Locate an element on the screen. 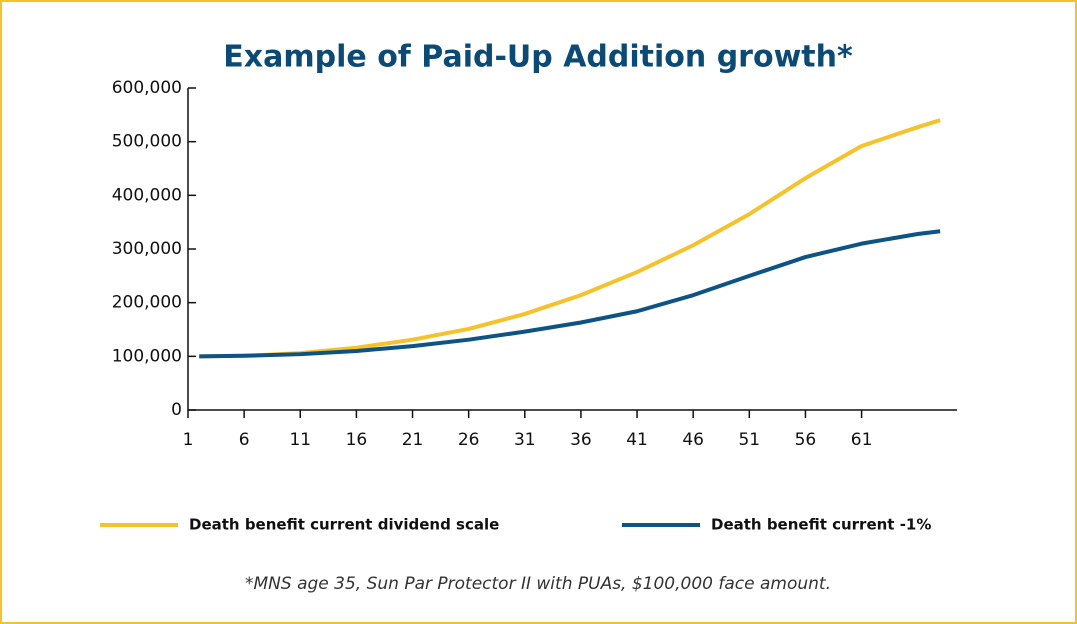 The image size is (1077, 624). y-tick-label: 600,000 is located at coordinates (147, 88).